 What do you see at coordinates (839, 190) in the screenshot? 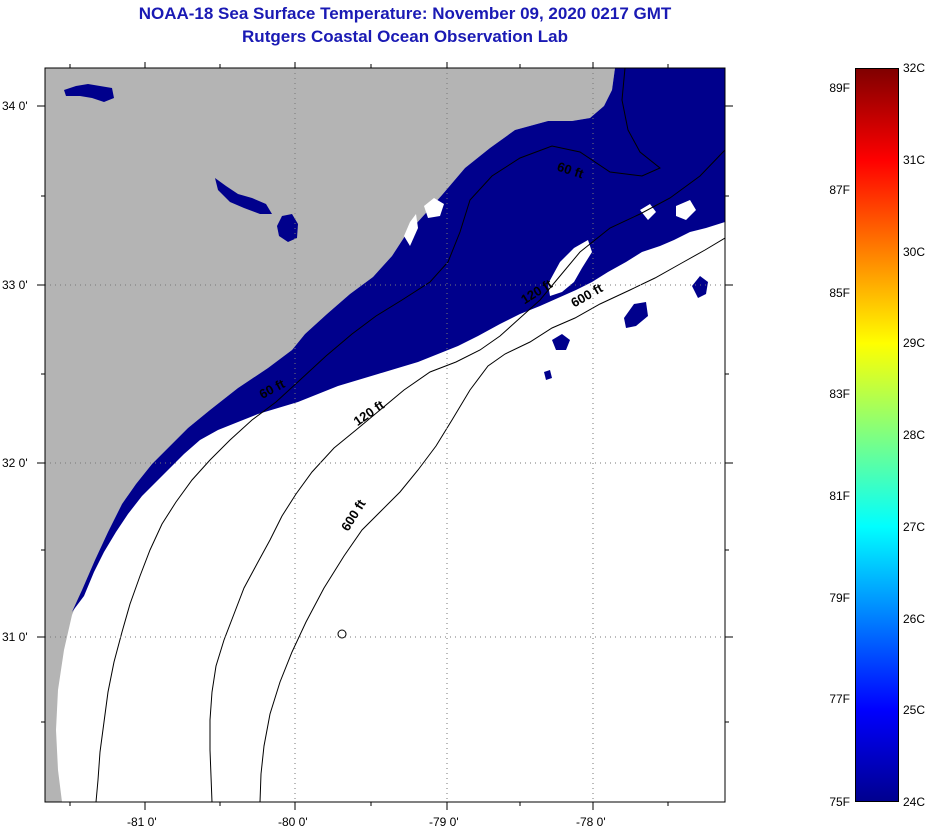
I see `colorbar-fahrenheit-label: 87F` at bounding box center [839, 190].